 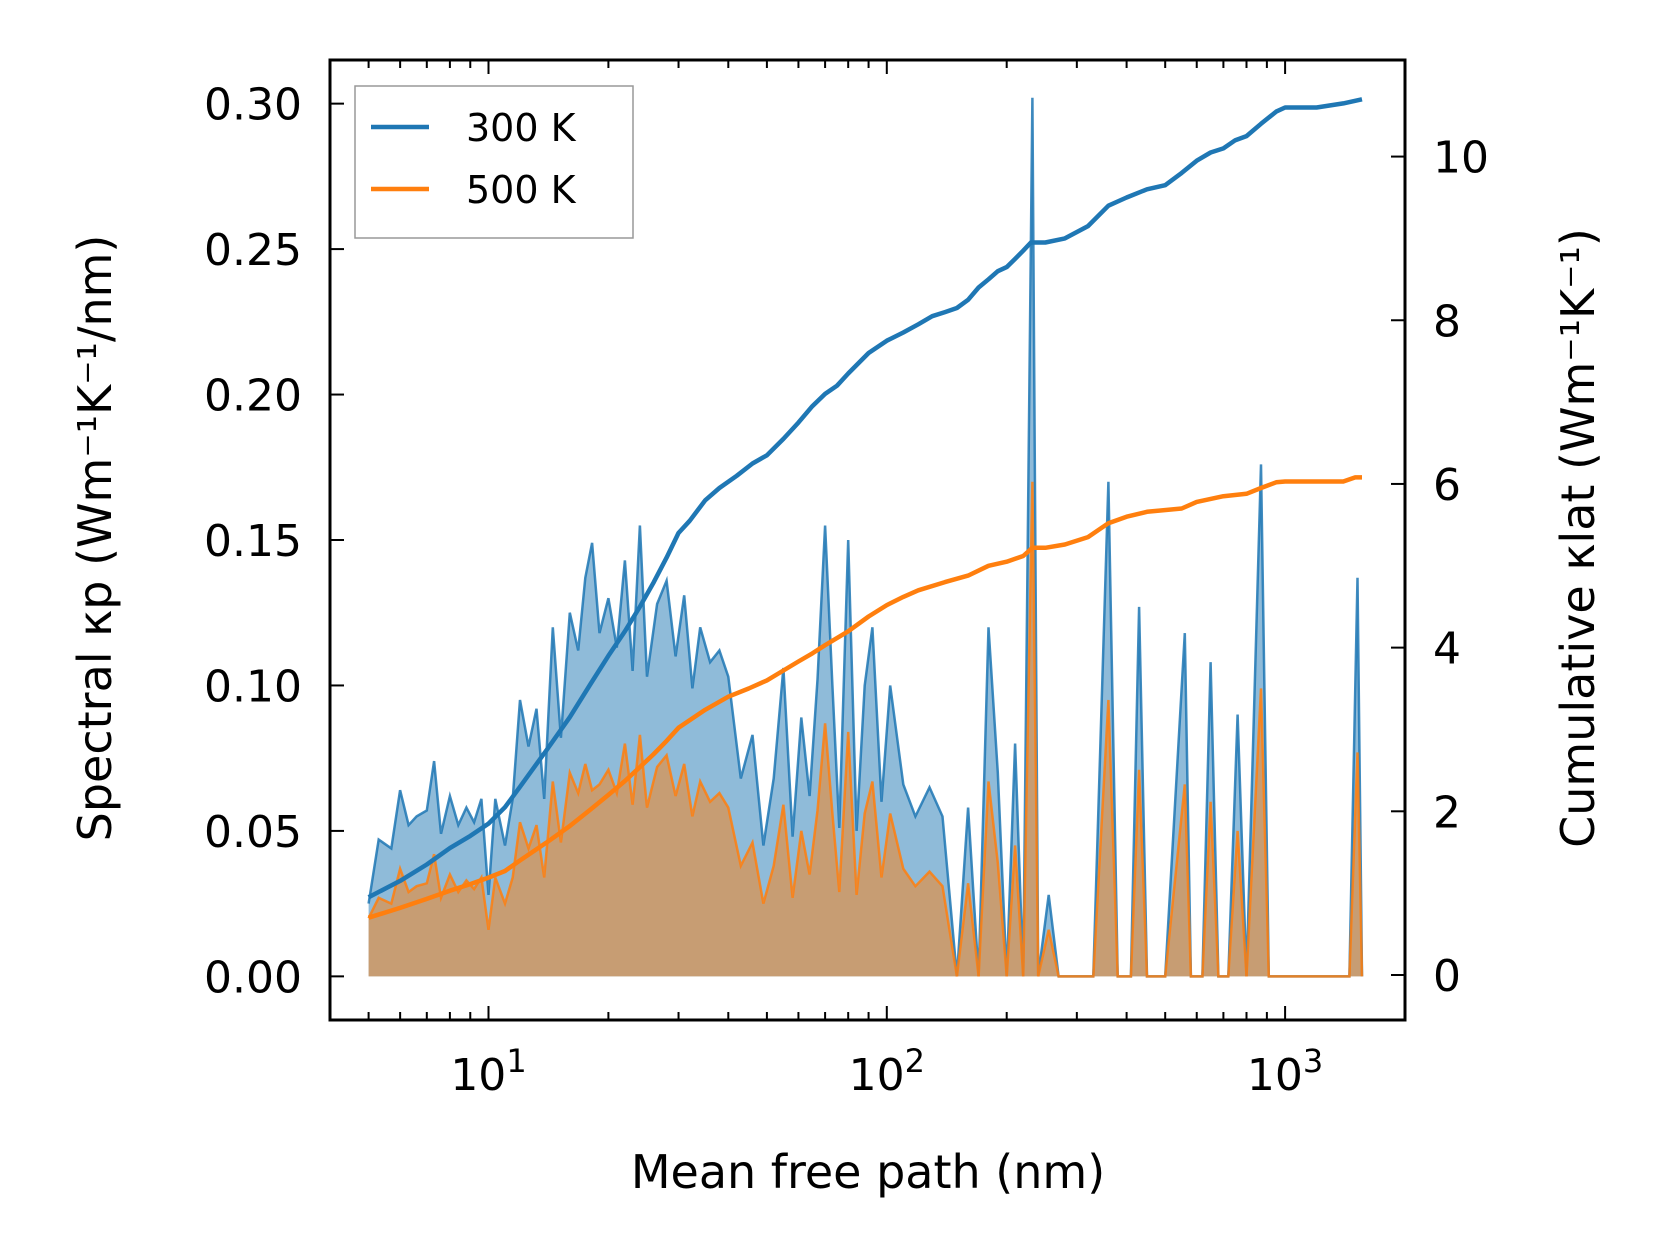 I want to click on y-tick-label-left: 0.15, so click(x=253, y=541).